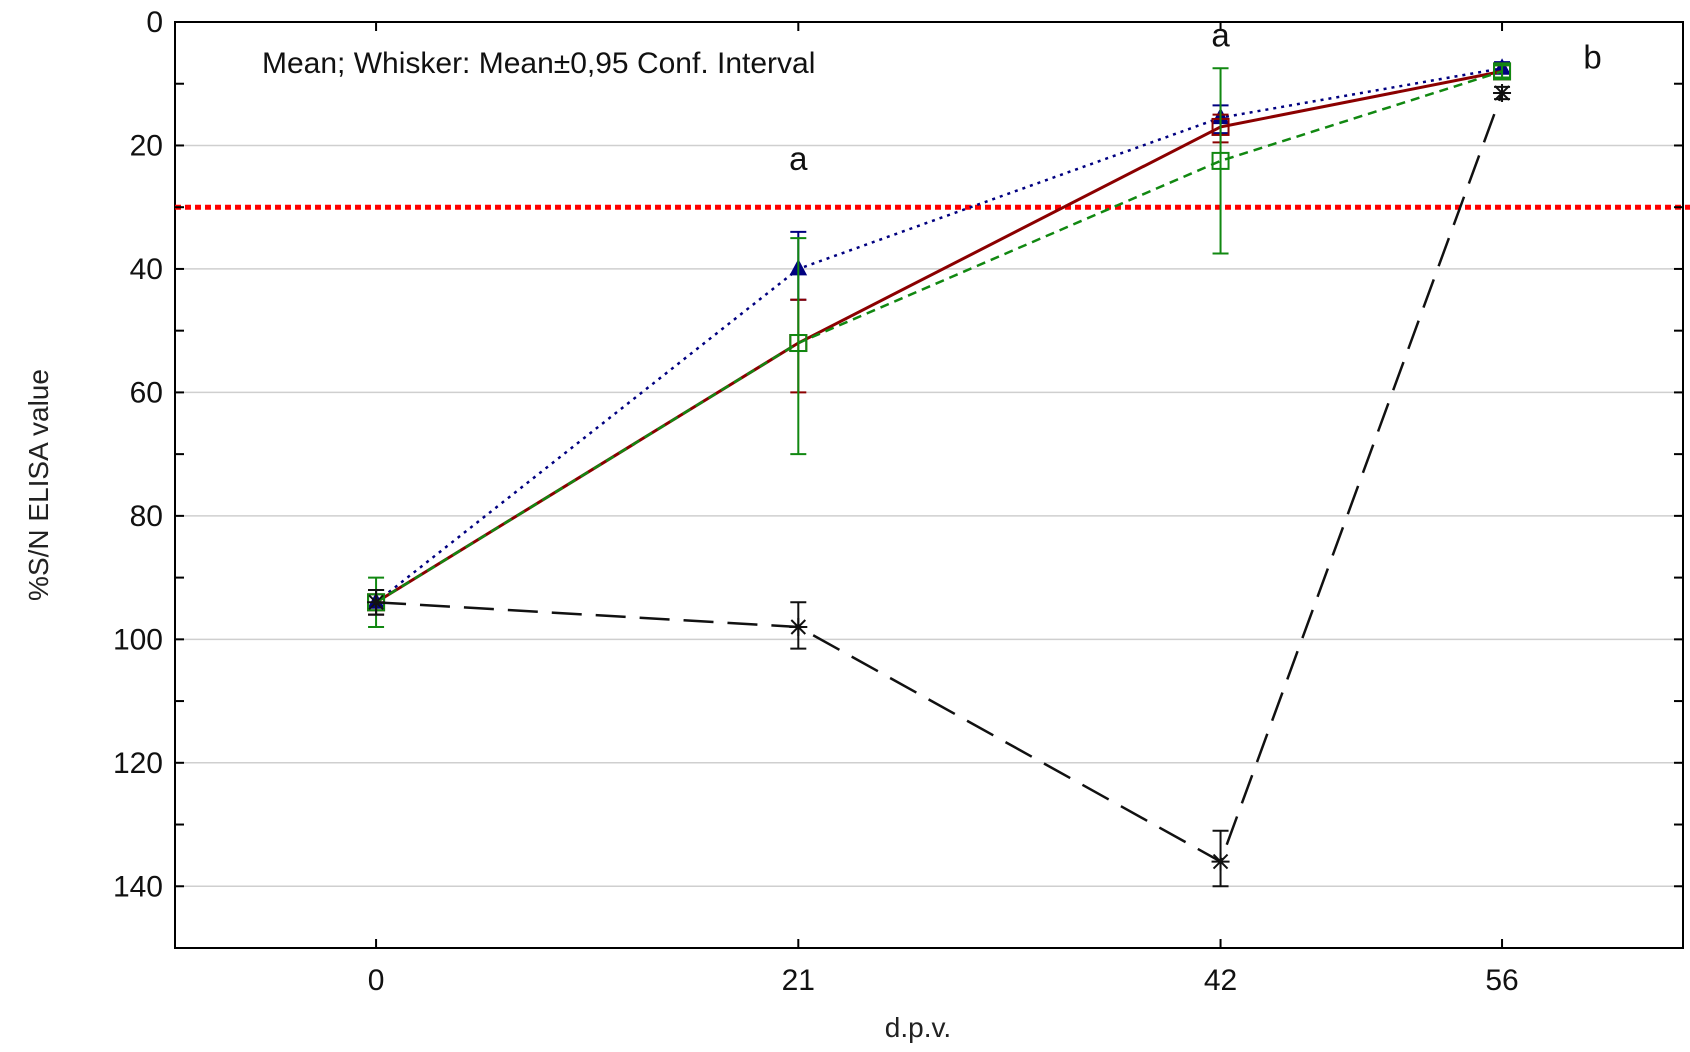 The width and height of the screenshot is (1690, 1052). Describe the element at coordinates (1501, 980) in the screenshot. I see `x-tick-label: 56` at that location.